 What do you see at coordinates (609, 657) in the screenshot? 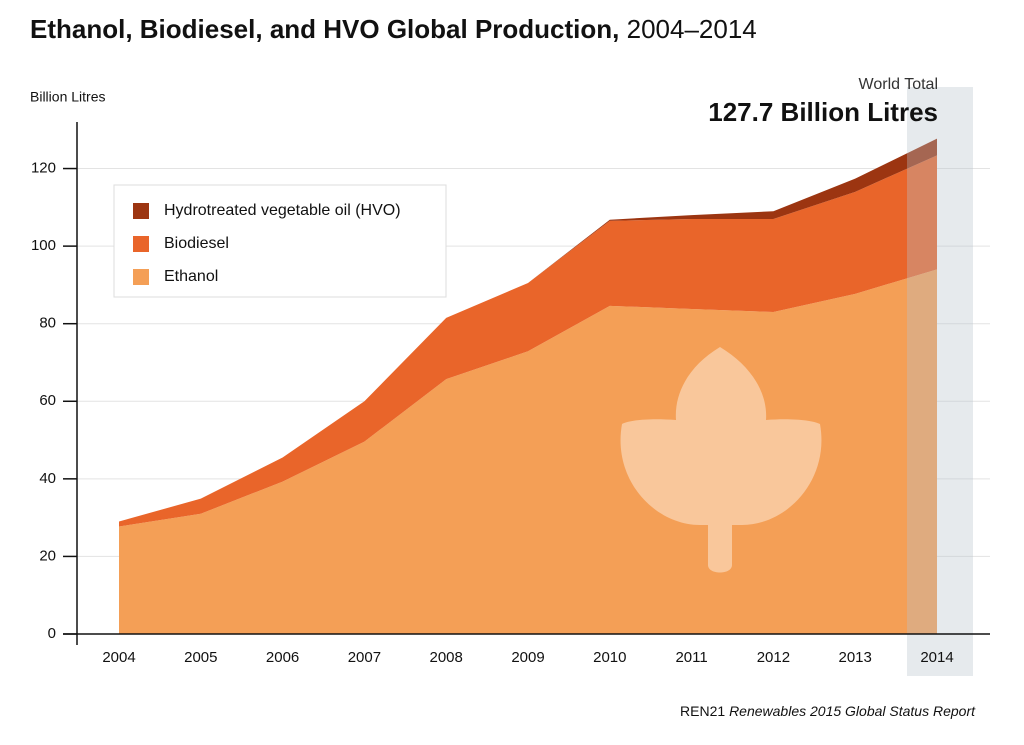
I see `x-tick-label: 2010` at bounding box center [609, 657].